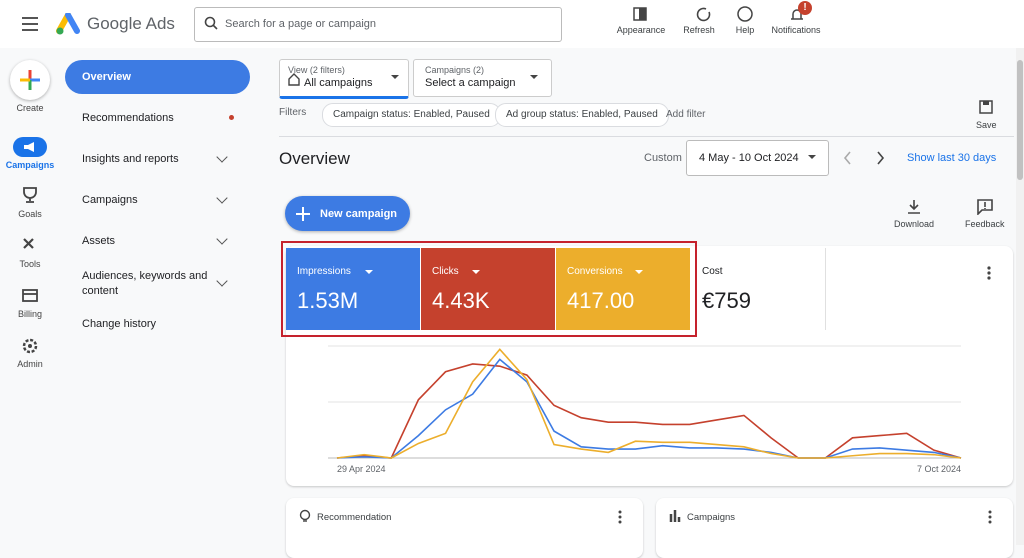  Describe the element at coordinates (718, 14) in the screenshot. I see `header-icons` at that location.